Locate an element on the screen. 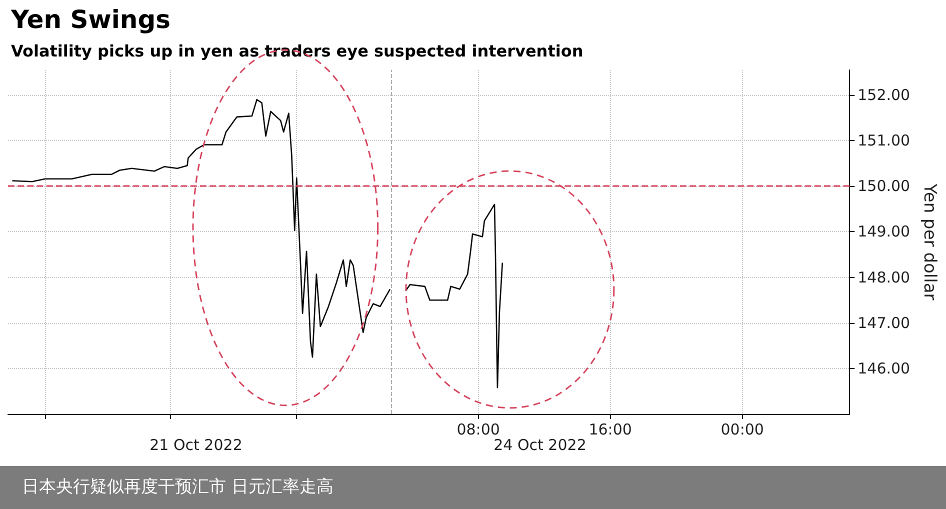 The height and width of the screenshot is (509, 946). y-tick-label: 146.00 is located at coordinates (884, 368).